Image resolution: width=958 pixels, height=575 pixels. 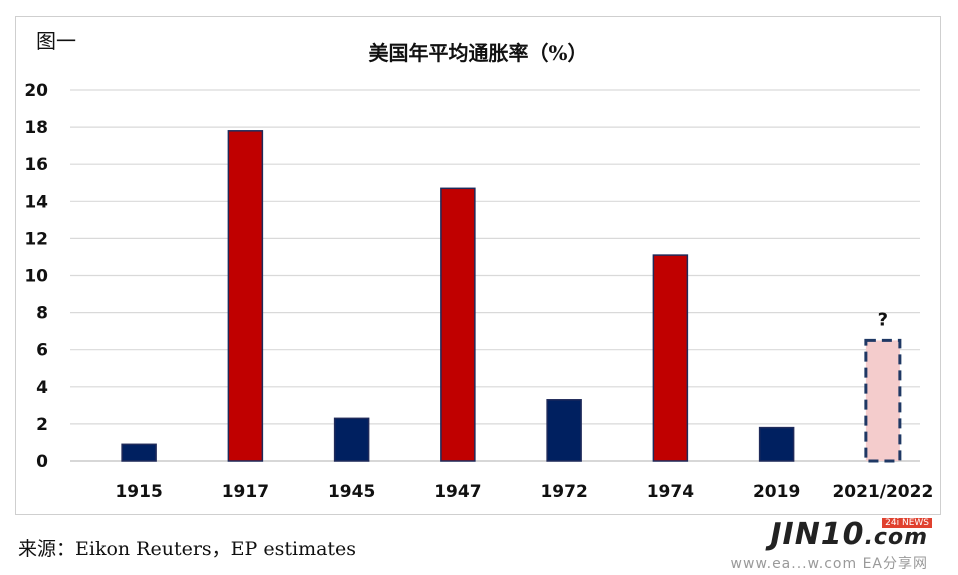 What do you see at coordinates (351, 492) in the screenshot?
I see `x-tick-label: 1945` at bounding box center [351, 492].